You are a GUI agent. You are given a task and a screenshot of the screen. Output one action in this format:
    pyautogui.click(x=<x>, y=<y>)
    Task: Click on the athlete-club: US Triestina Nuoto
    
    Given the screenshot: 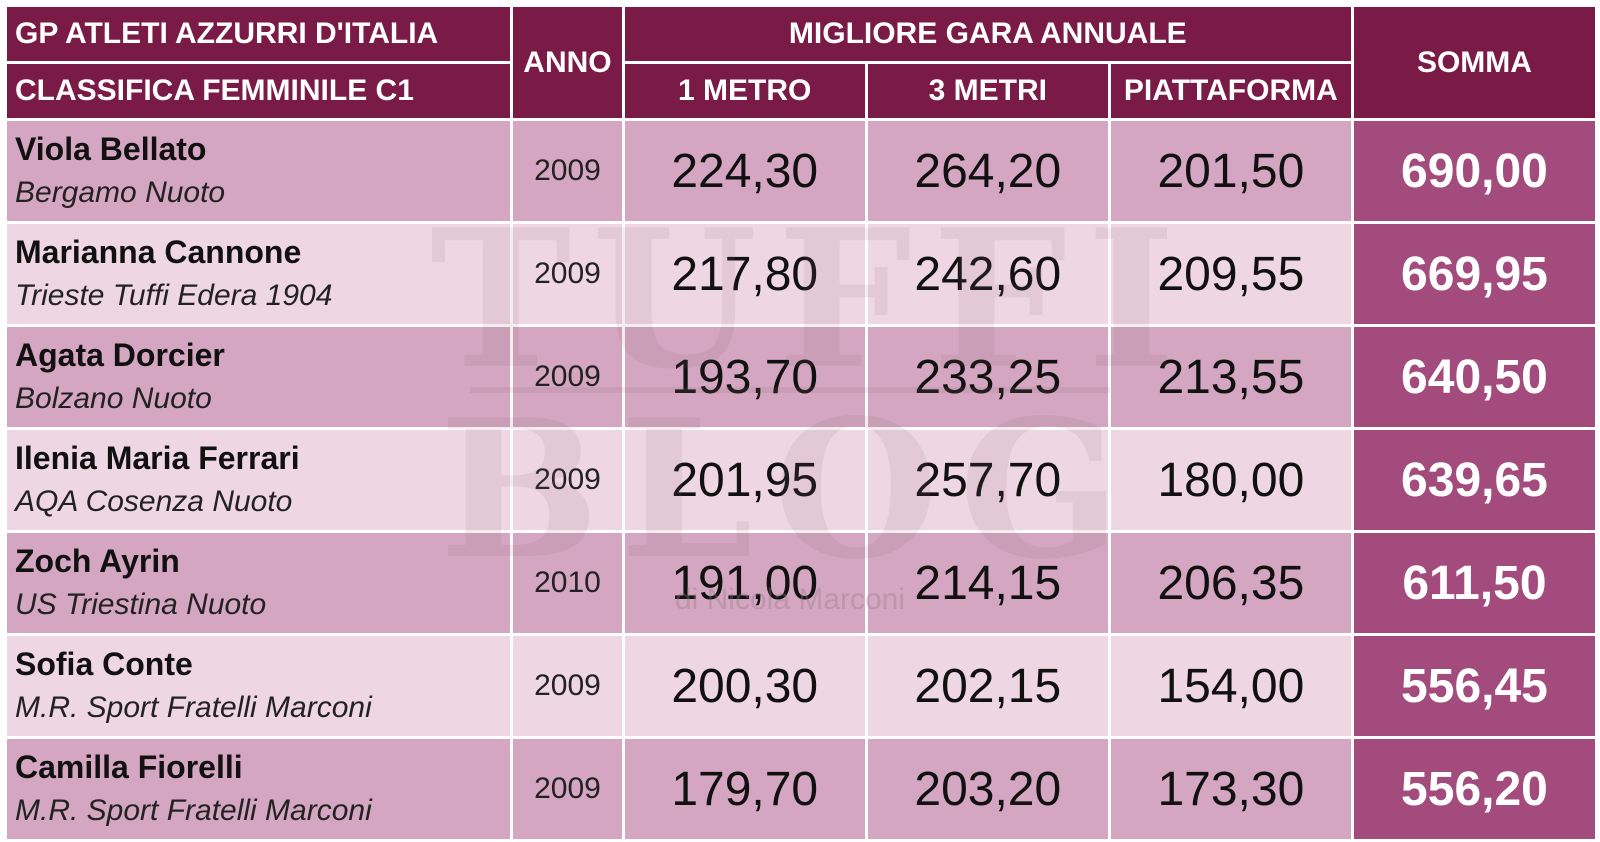 What is the action you would take?
    pyautogui.click(x=141, y=604)
    